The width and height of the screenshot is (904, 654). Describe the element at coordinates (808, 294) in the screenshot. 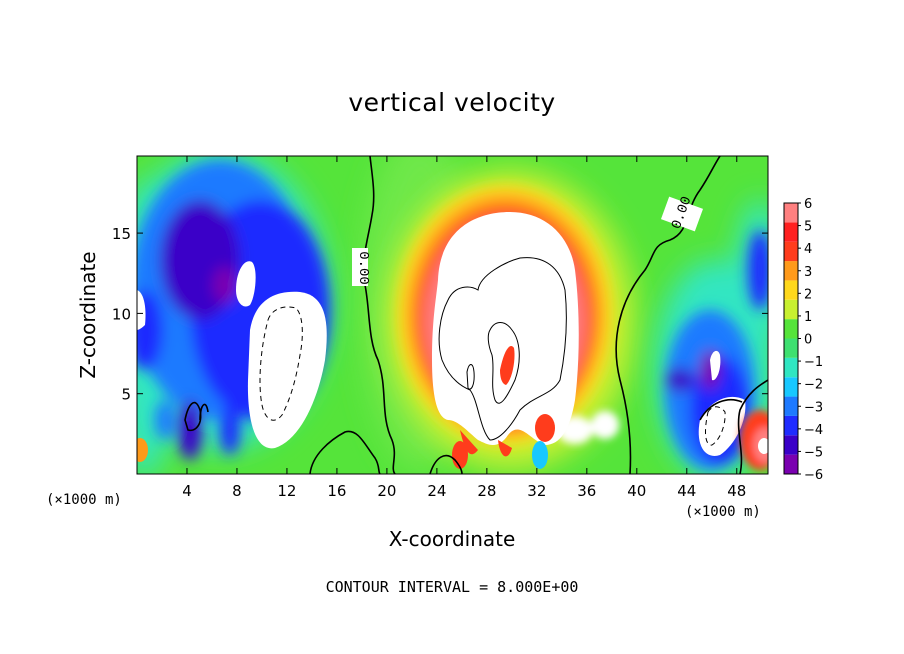

I see `colorbar-label: 2` at that location.